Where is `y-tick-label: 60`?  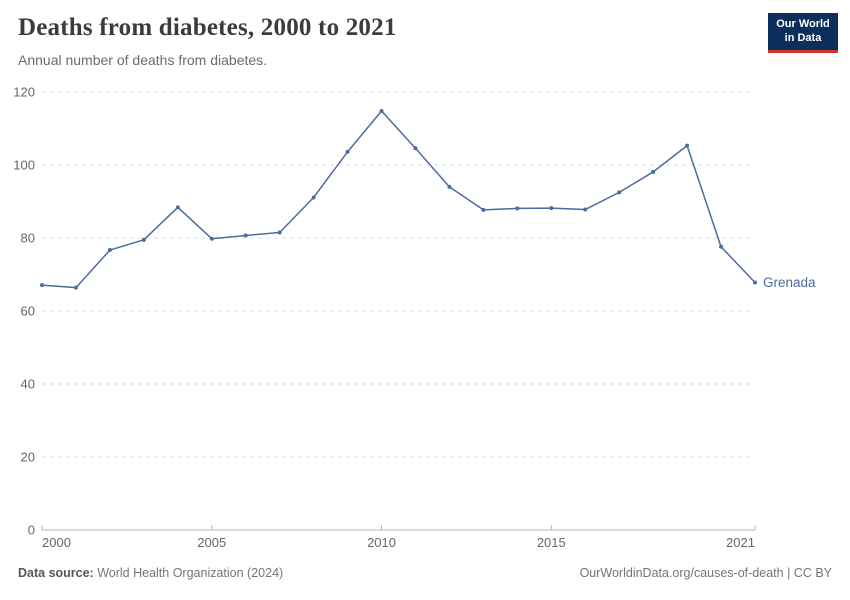 y-tick-label: 60 is located at coordinates (28, 311).